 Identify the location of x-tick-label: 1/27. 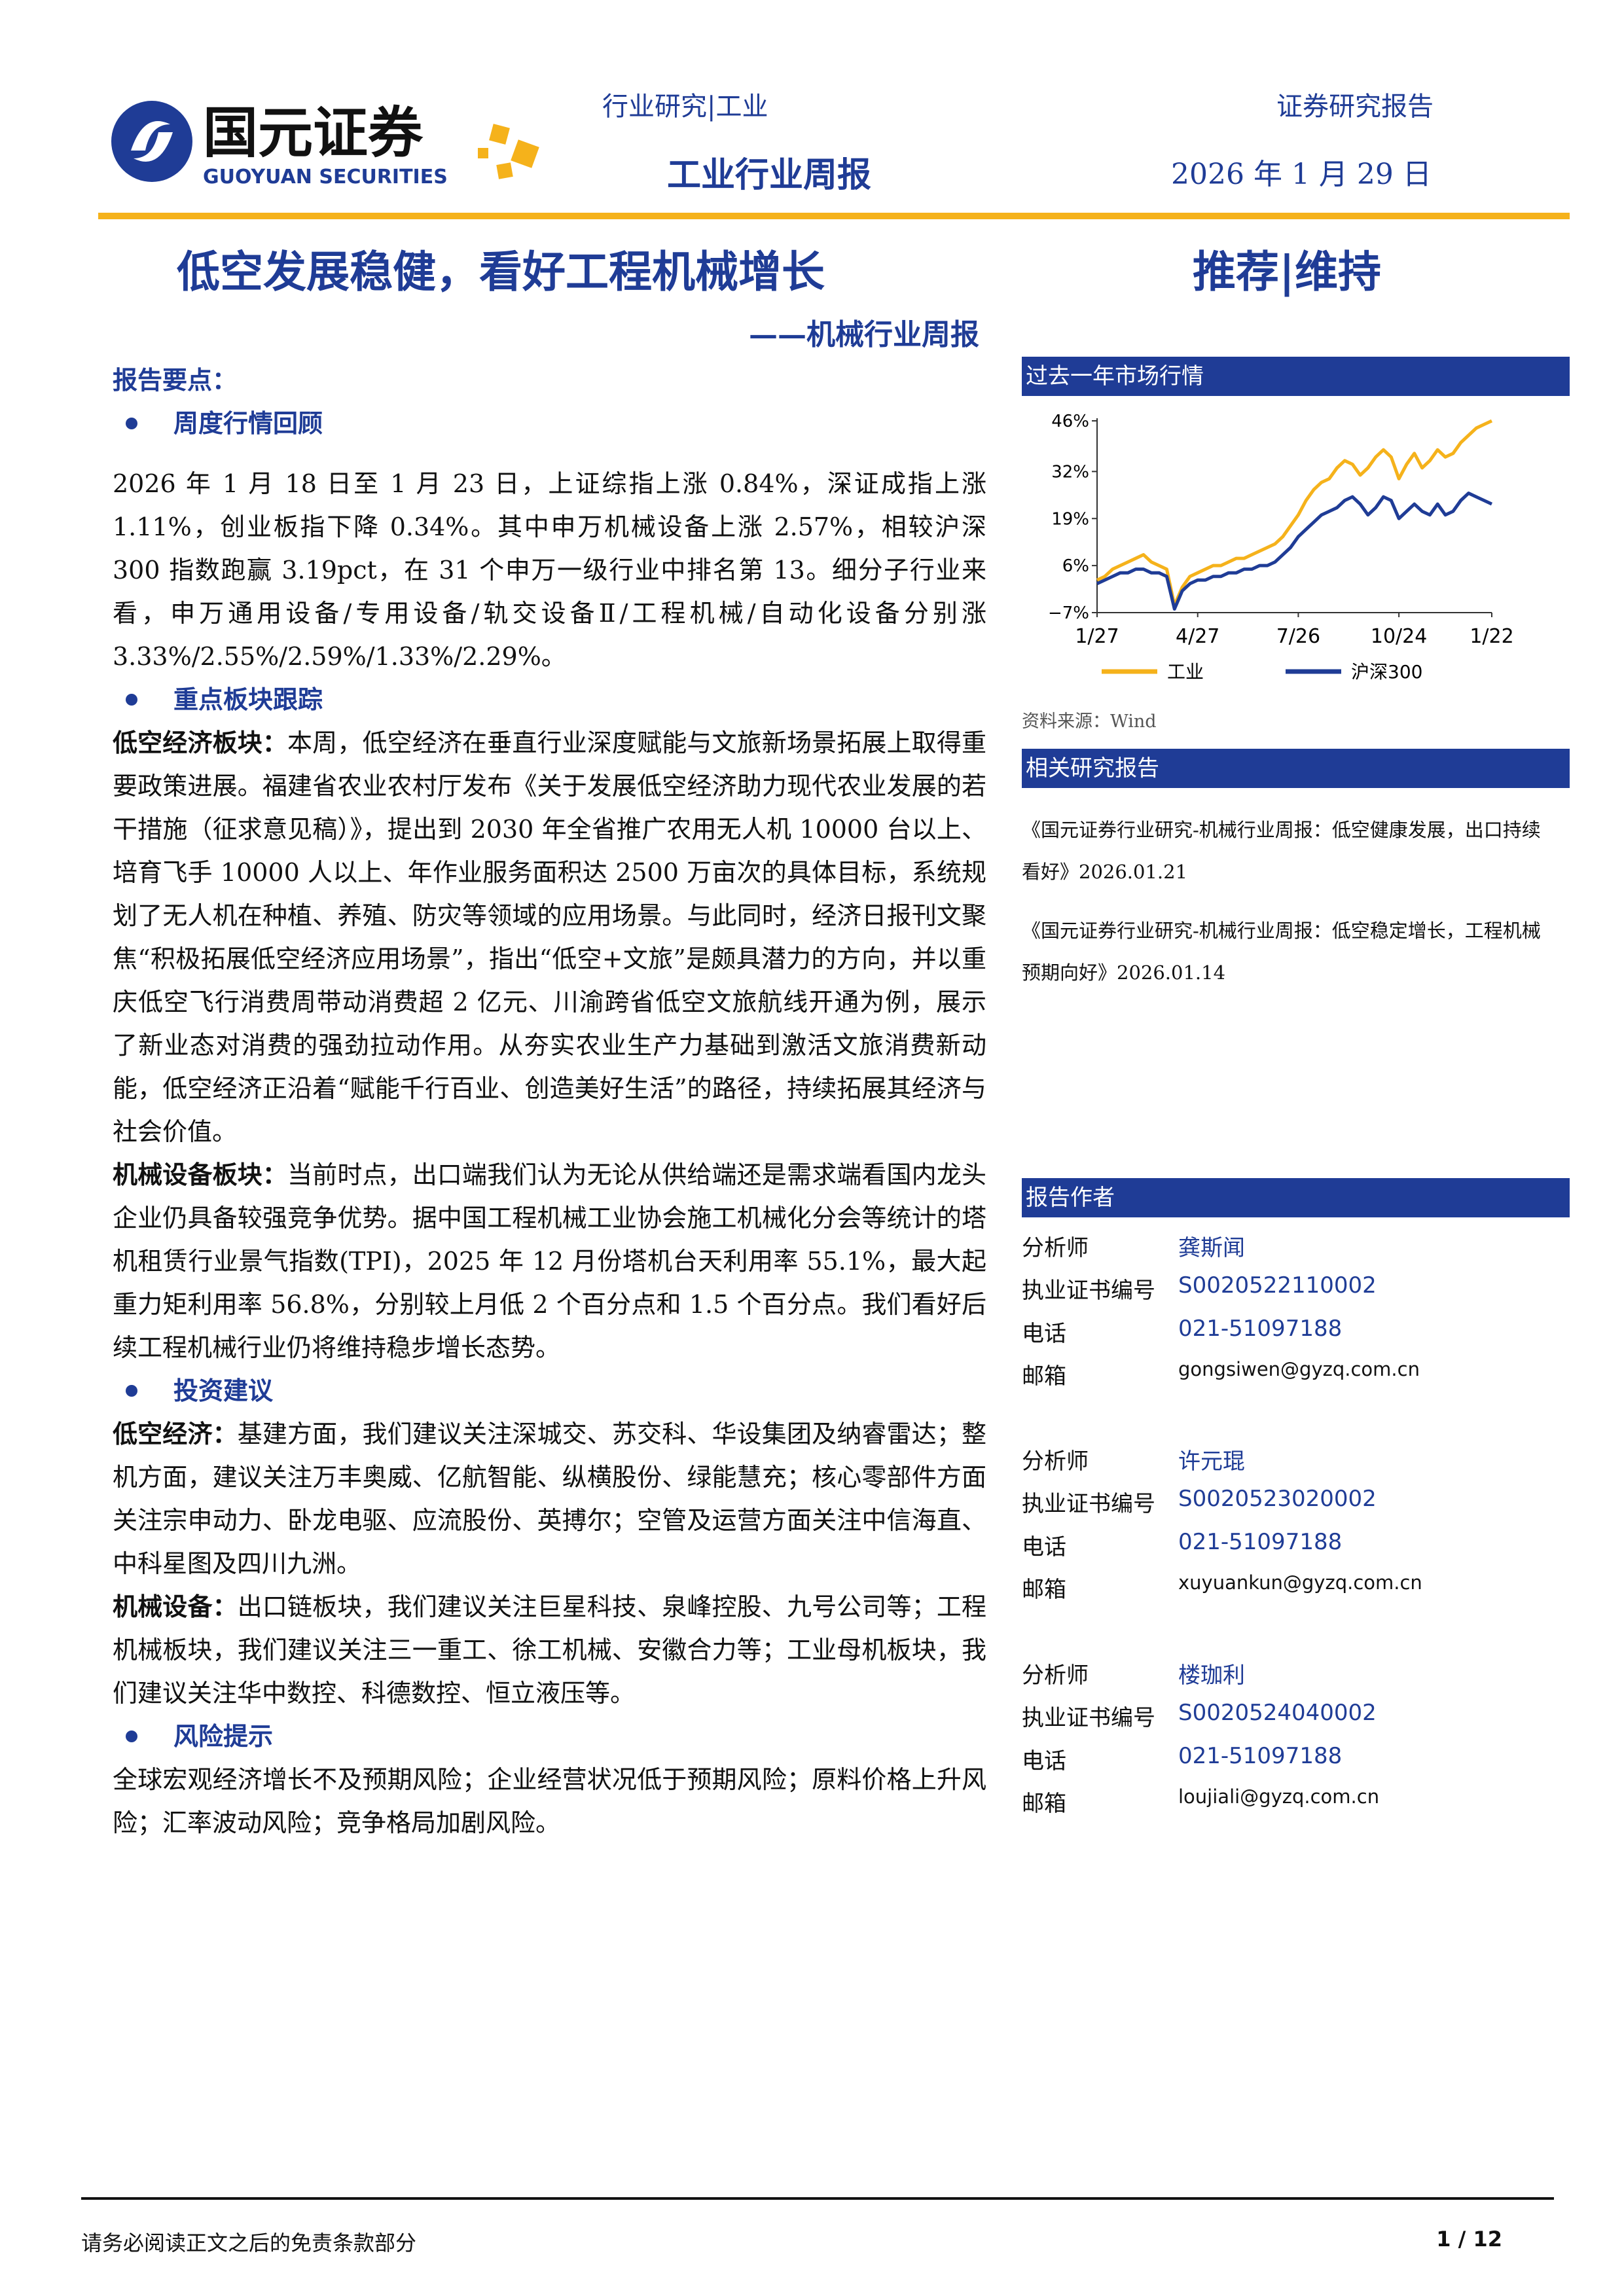
(1097, 636).